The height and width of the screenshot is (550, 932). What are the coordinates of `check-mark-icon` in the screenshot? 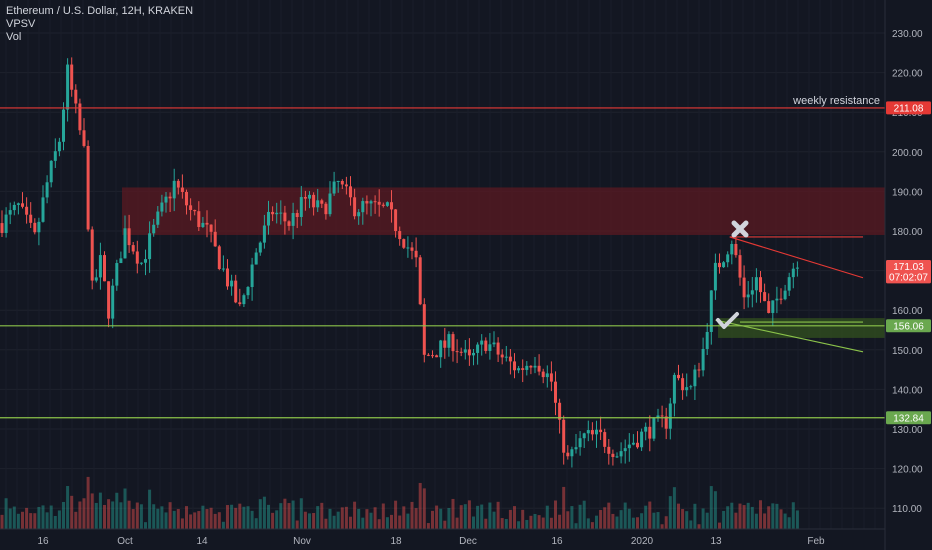 It's located at (727, 320).